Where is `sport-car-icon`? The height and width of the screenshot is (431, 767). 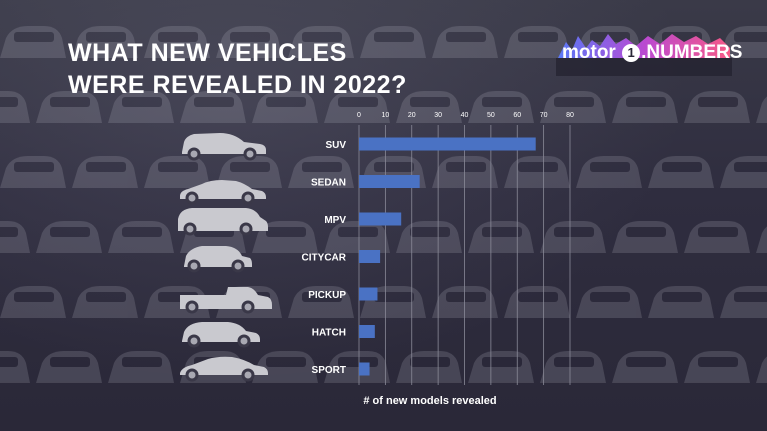 sport-car-icon is located at coordinates (224, 369).